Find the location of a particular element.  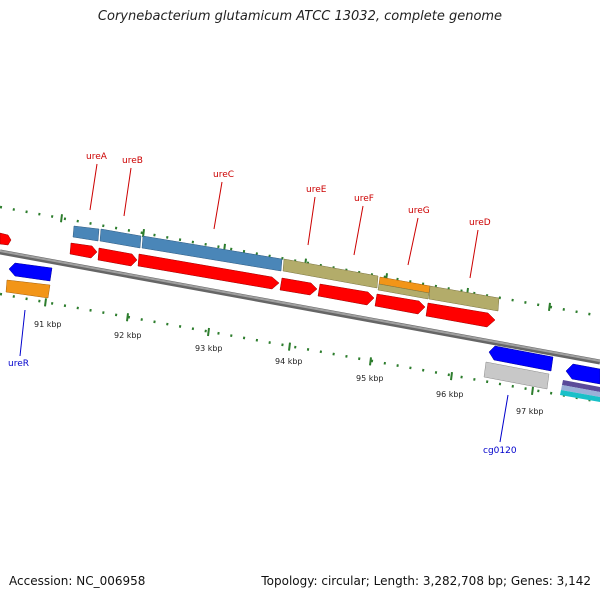

feature-ureC is located at coordinates (212, 253).